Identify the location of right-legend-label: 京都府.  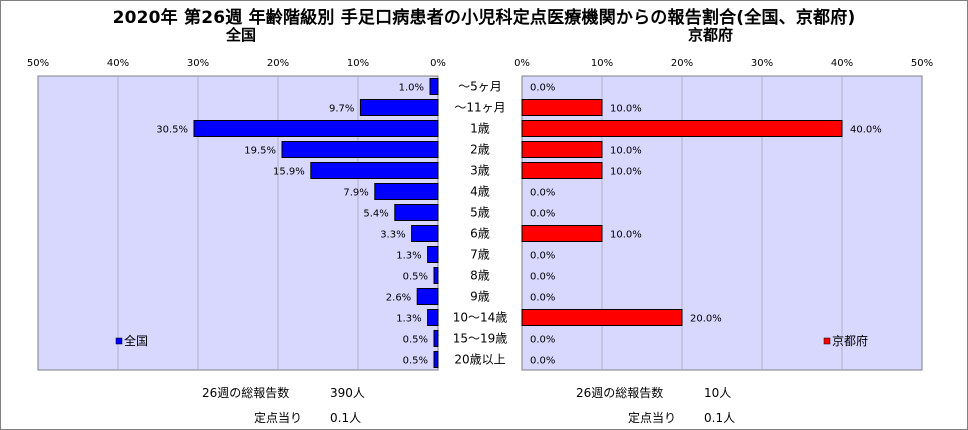
(850, 340).